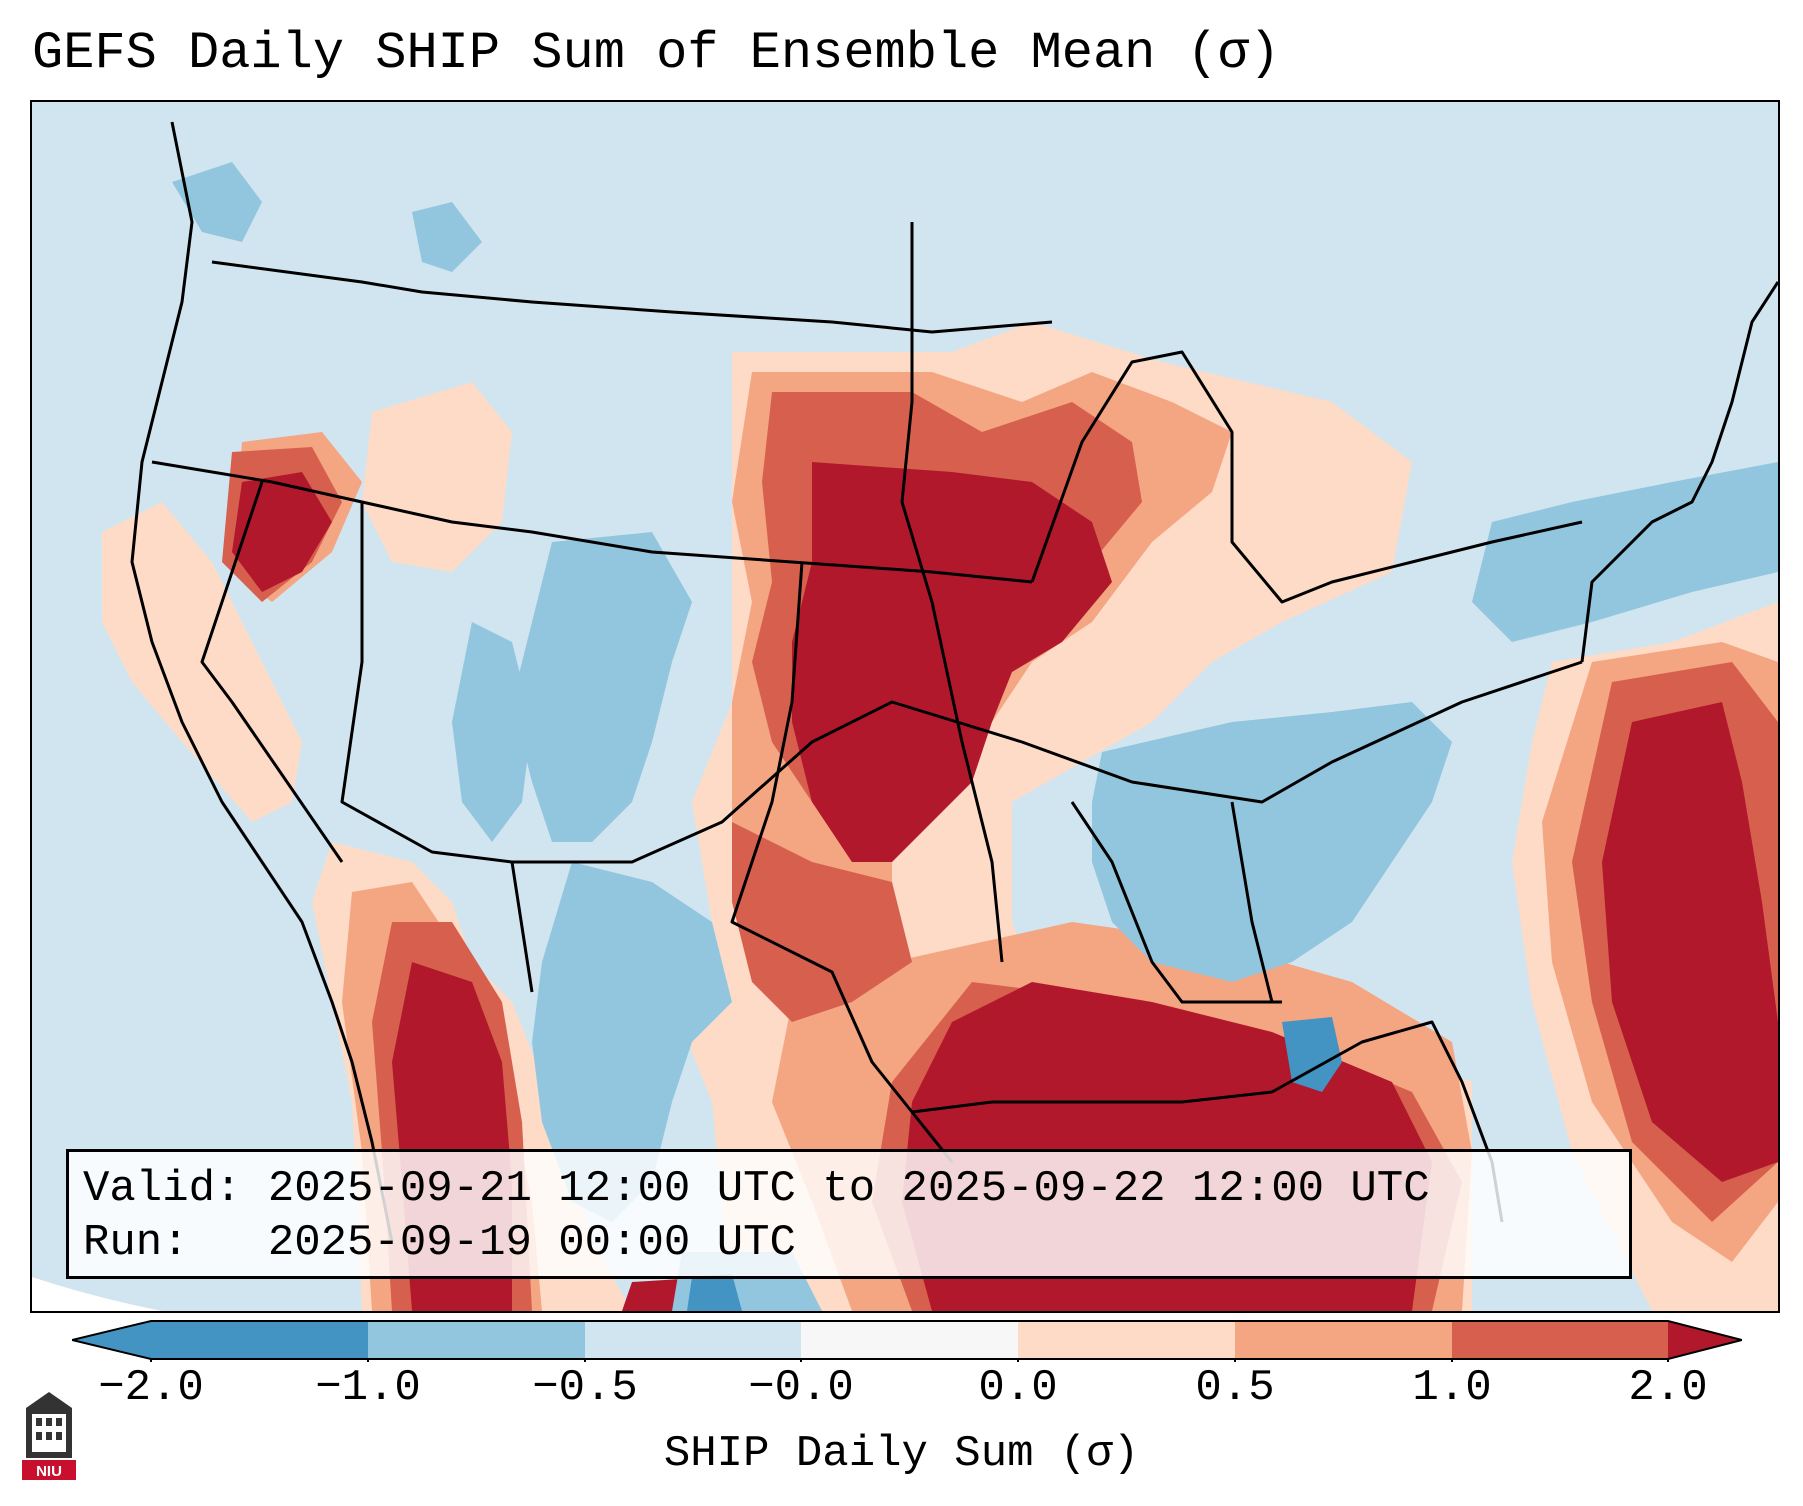 Image resolution: width=1803 pixels, height=1506 pixels. What do you see at coordinates (1452, 1388) in the screenshot?
I see `colorbar-tick-label: 1.0` at bounding box center [1452, 1388].